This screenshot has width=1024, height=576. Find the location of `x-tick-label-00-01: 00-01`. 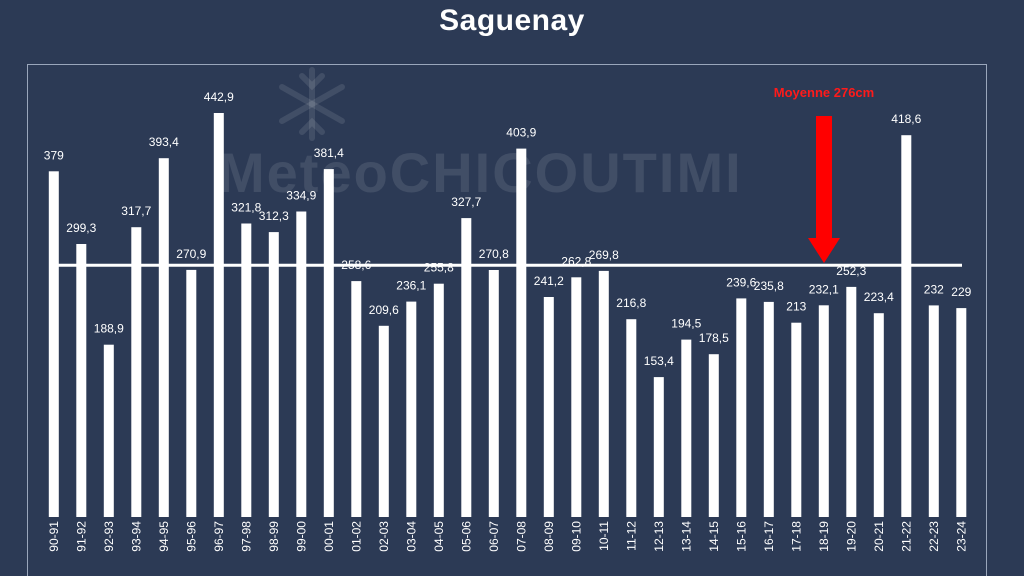

x-tick-label-00-01: 00-01 is located at coordinates (329, 536).